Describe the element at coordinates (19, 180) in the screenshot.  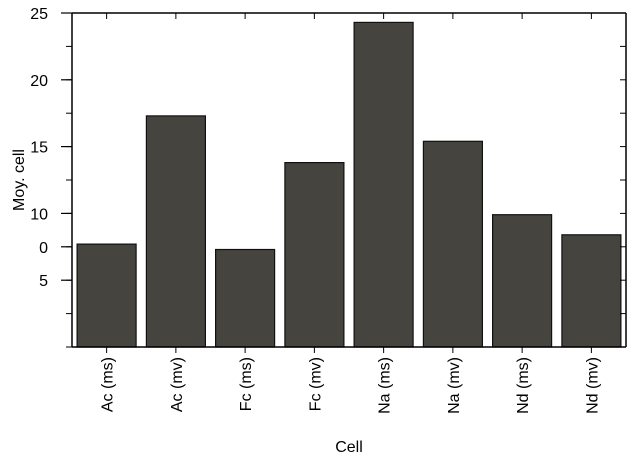
I see `y-axis-title: Moy. cell` at that location.